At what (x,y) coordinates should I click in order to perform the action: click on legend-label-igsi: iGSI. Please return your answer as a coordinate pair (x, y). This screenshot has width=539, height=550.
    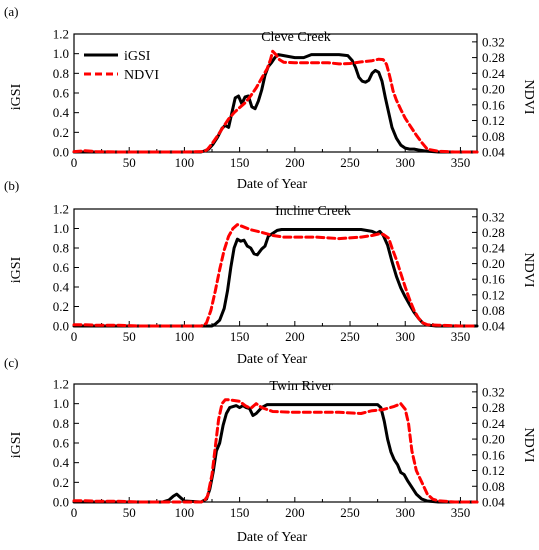
    Looking at the image, I should click on (137, 56).